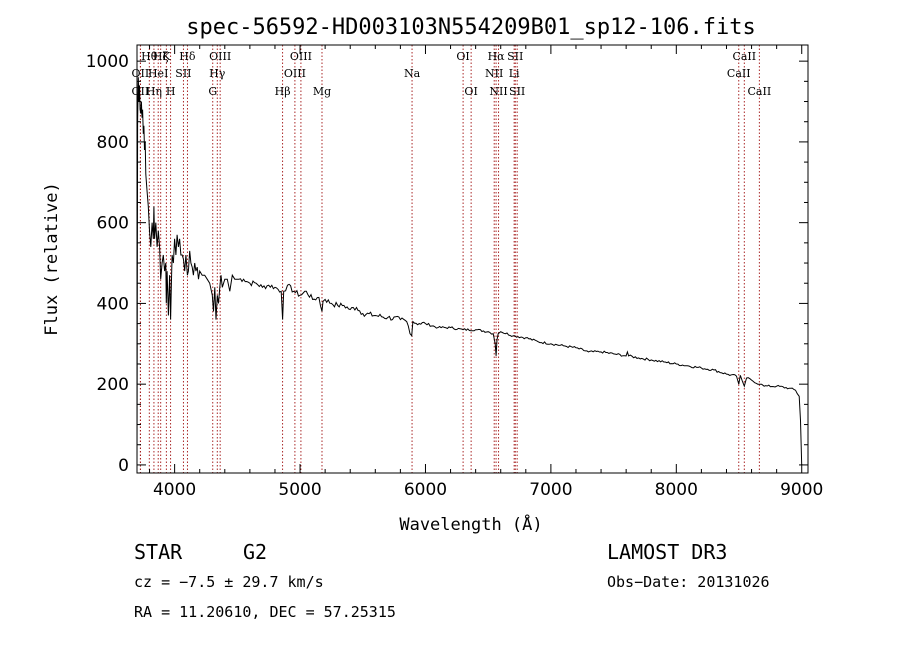 The width and height of the screenshot is (900, 649). I want to click on y-tick-label: 200, so click(113, 385).